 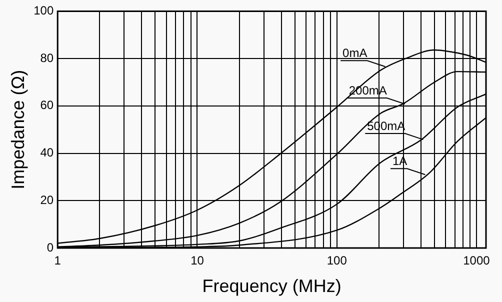 I want to click on annotation: 0mA, so click(x=355, y=53).